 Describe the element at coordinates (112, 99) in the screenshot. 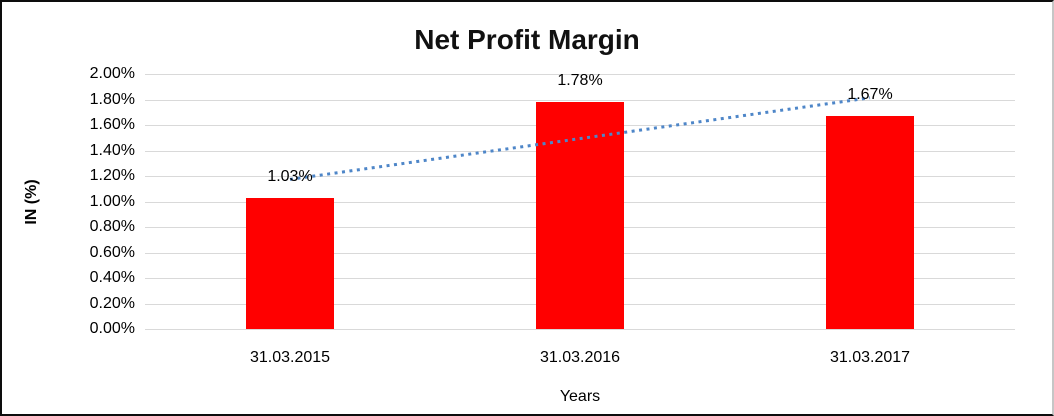

I see `y-axis-tick-label: 1.80%` at that location.